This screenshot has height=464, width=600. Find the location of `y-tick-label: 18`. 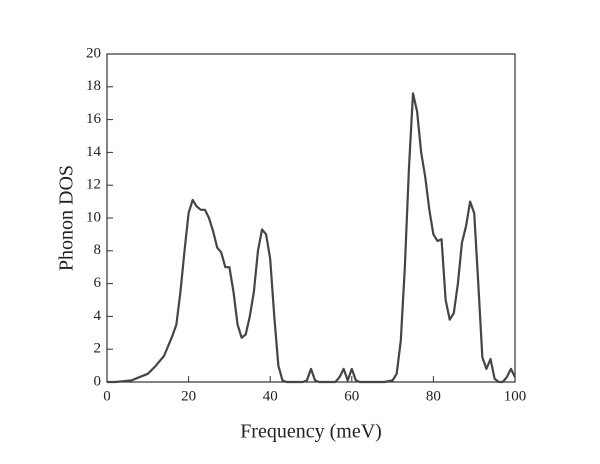

y-tick-label: 18 is located at coordinates (93, 86).